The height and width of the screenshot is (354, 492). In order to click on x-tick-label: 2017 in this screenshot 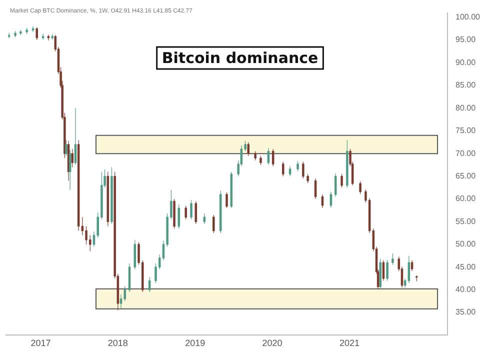, I will do `click(40, 343)`.